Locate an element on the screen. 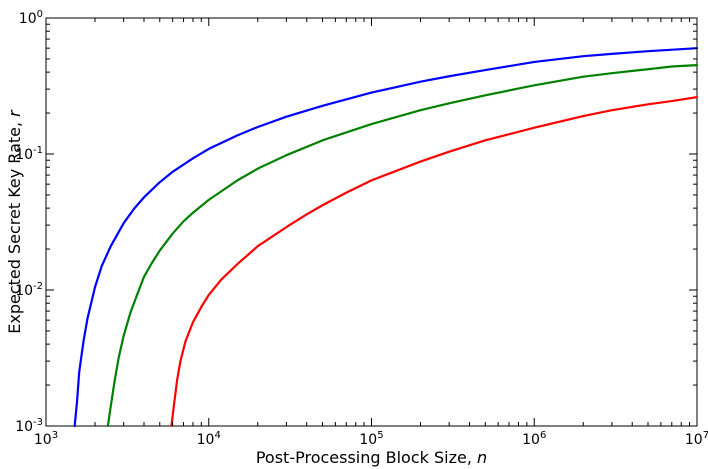 The width and height of the screenshot is (708, 469). y-tick-label-3: 10⁻¹ is located at coordinates (29, 154).